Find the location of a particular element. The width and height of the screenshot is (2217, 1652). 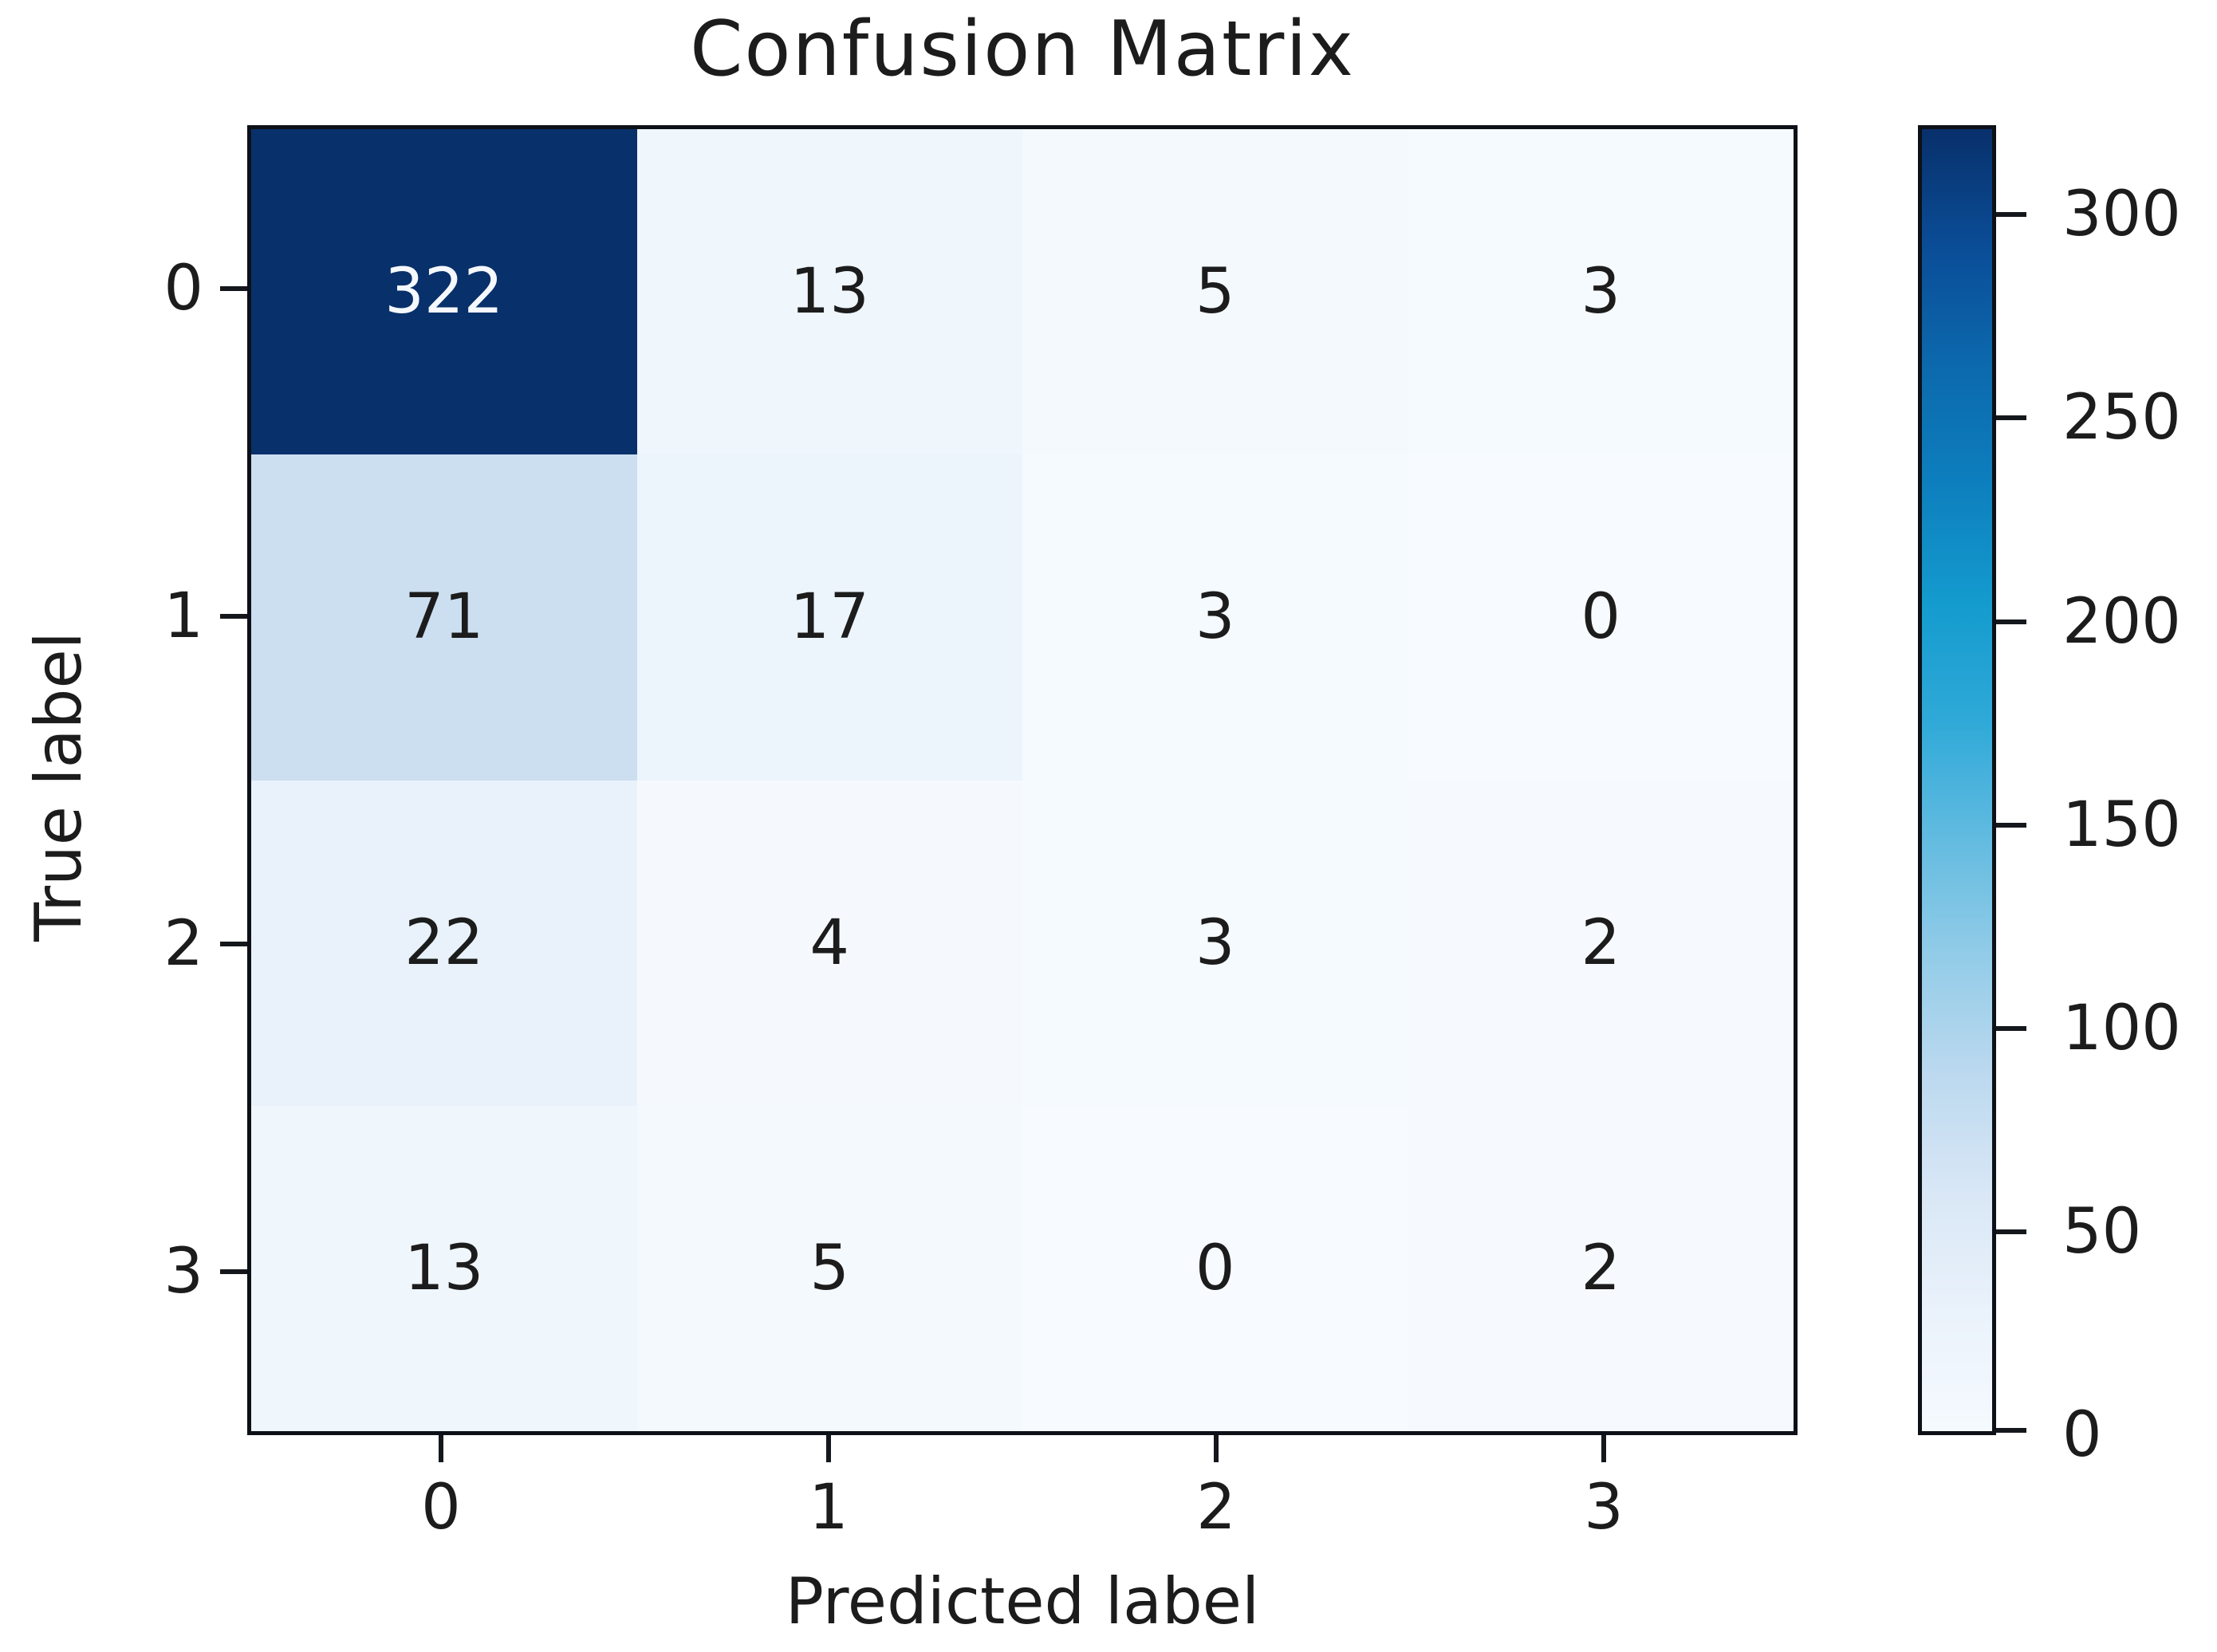

matrix-cell: 22 is located at coordinates (444, 943).